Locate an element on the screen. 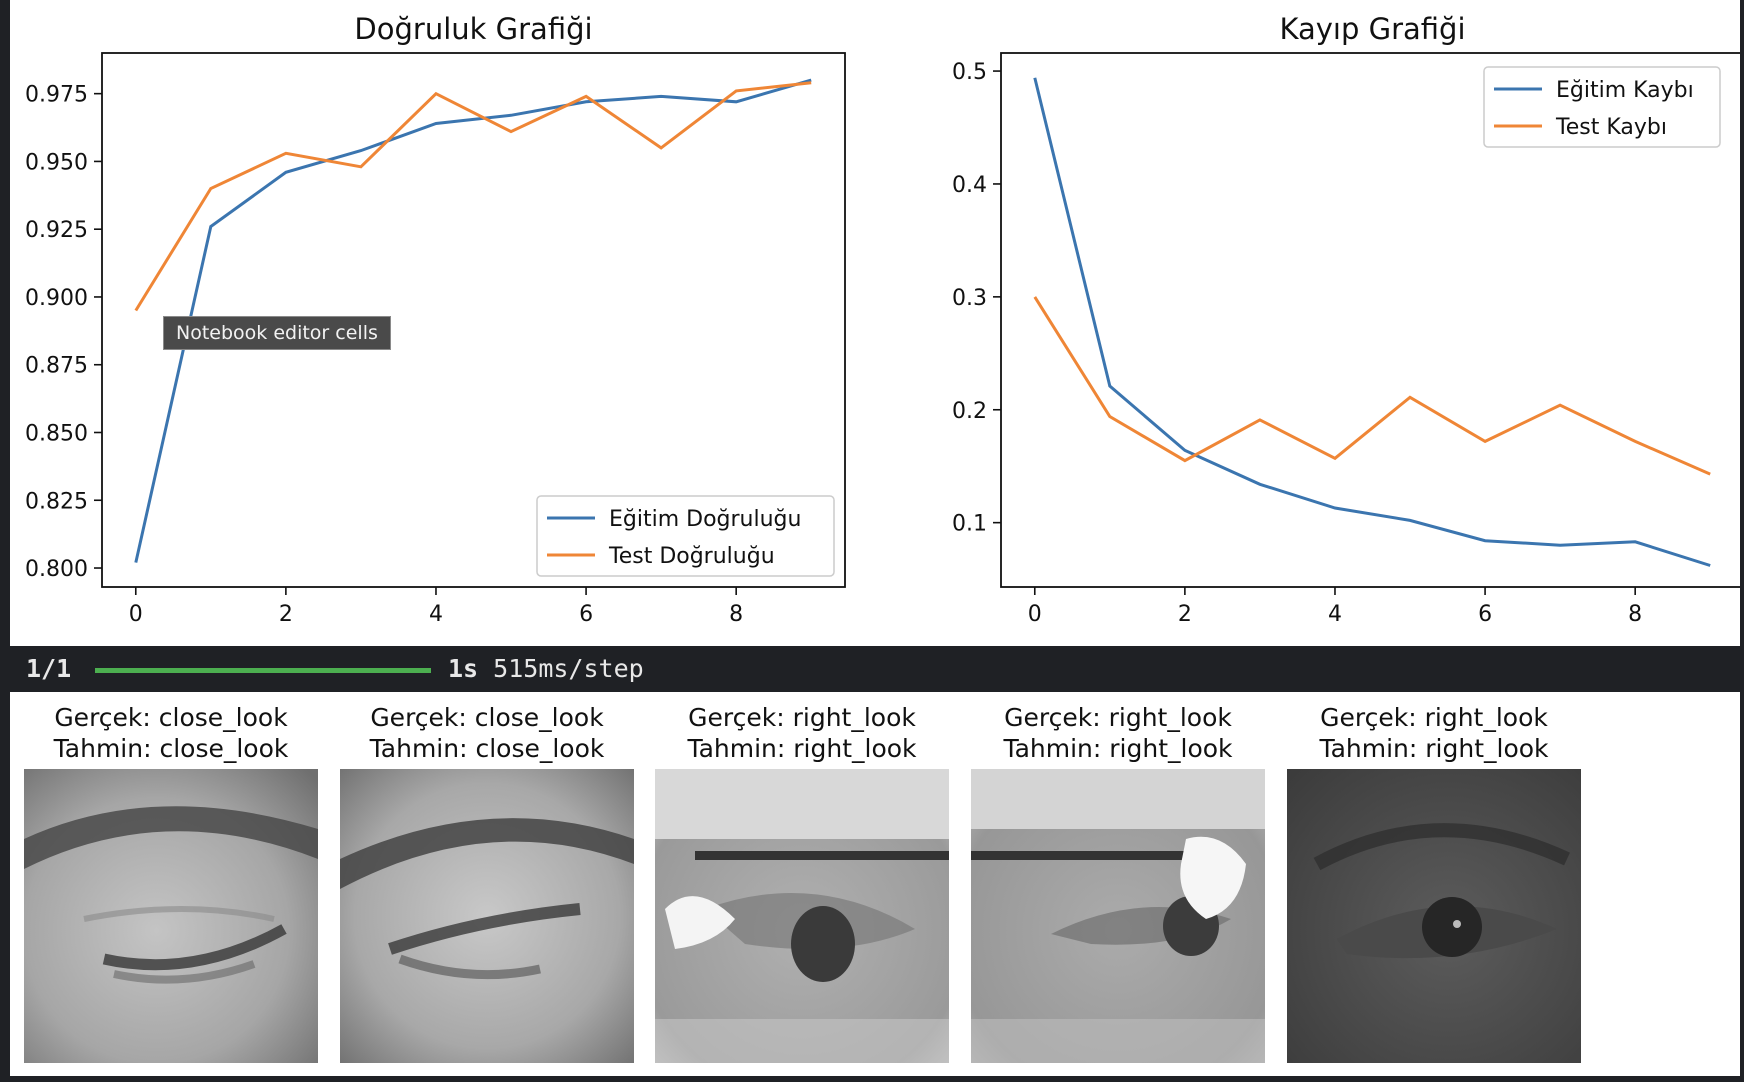  prediction-progress-output: 1/1 1s 515ms/step is located at coordinates (872, 669).